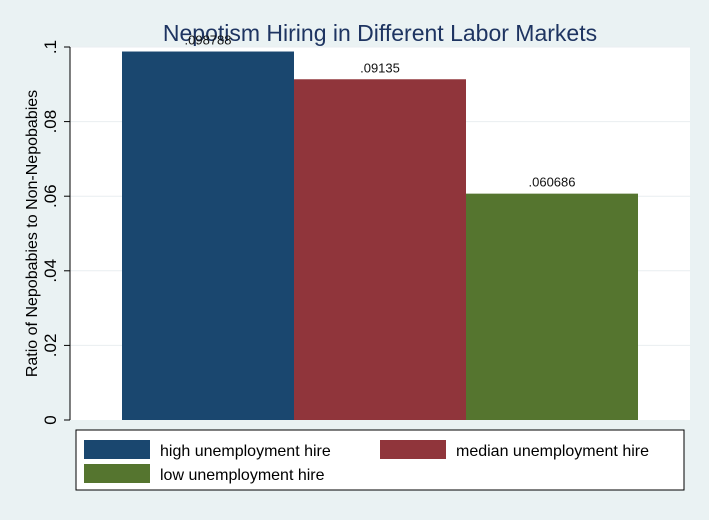 This screenshot has width=709, height=520. What do you see at coordinates (50, 346) in the screenshot?
I see `y-tick-label: .02` at bounding box center [50, 346].